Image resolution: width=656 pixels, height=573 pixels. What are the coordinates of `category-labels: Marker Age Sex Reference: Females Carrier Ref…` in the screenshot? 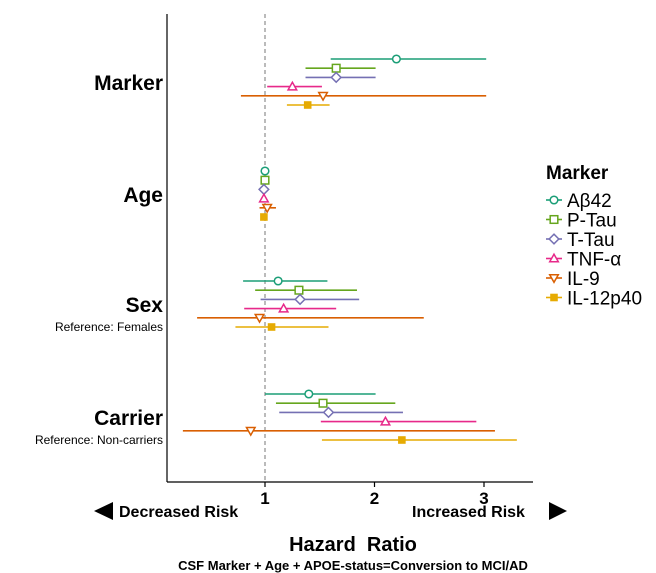 It's located at (99, 259).